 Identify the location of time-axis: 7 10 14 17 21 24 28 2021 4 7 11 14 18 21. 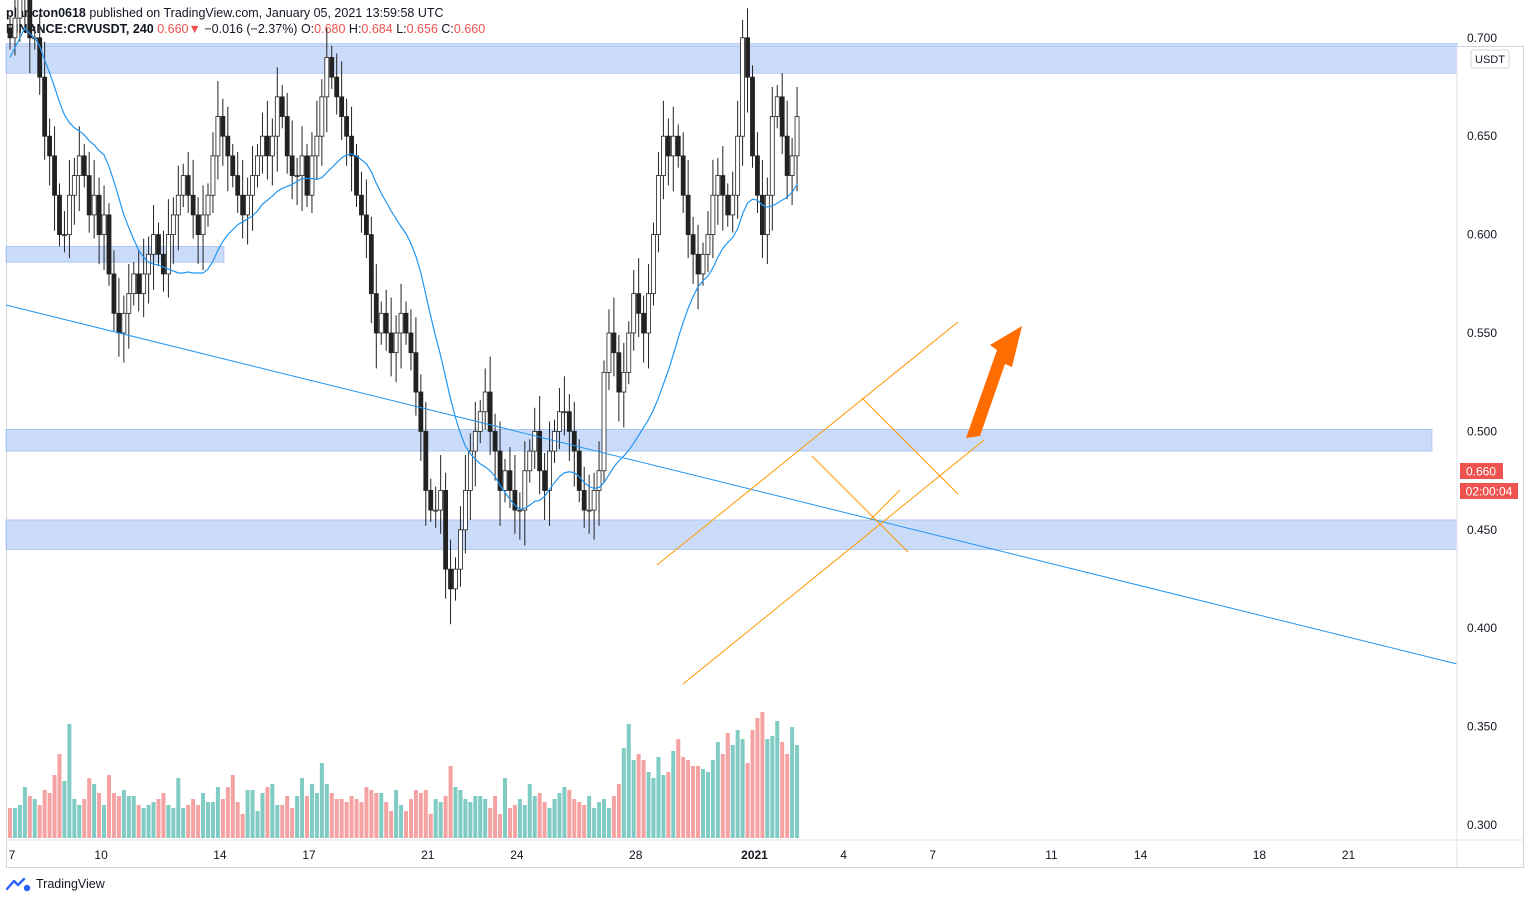
(682, 855).